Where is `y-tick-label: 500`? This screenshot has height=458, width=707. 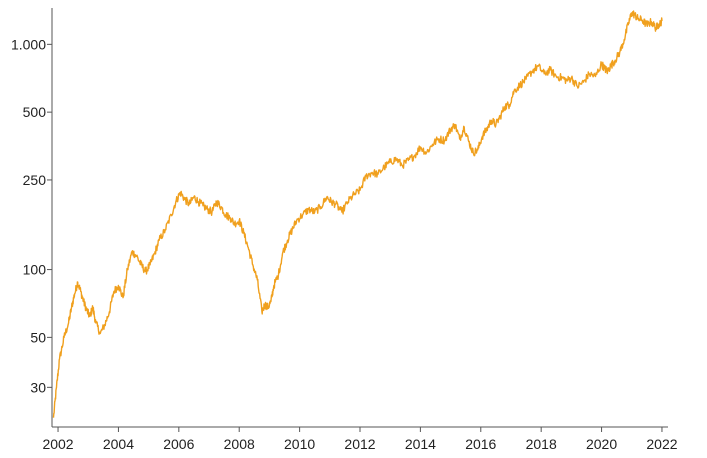
y-tick-label: 500 is located at coordinates (35, 112).